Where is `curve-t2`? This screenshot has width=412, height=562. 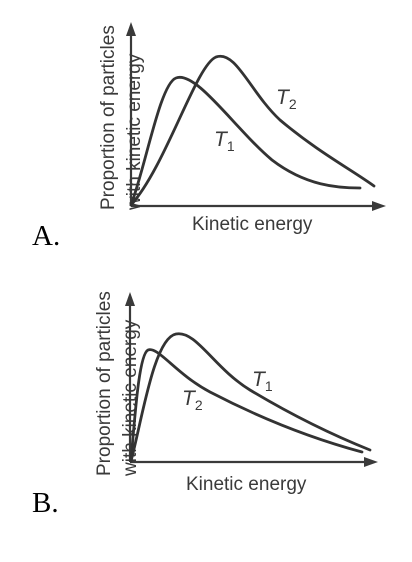 curve-t2 is located at coordinates (246, 405).